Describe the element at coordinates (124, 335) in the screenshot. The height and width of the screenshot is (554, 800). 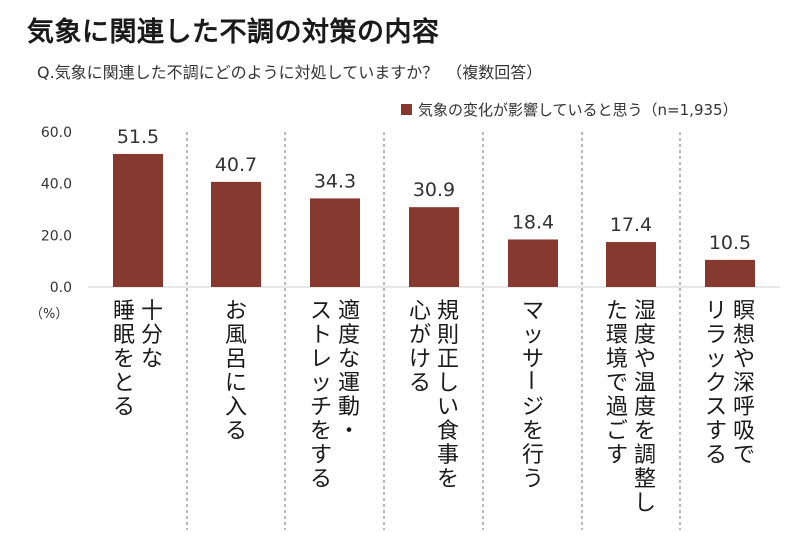
I see `category-label-char: 眠` at that location.